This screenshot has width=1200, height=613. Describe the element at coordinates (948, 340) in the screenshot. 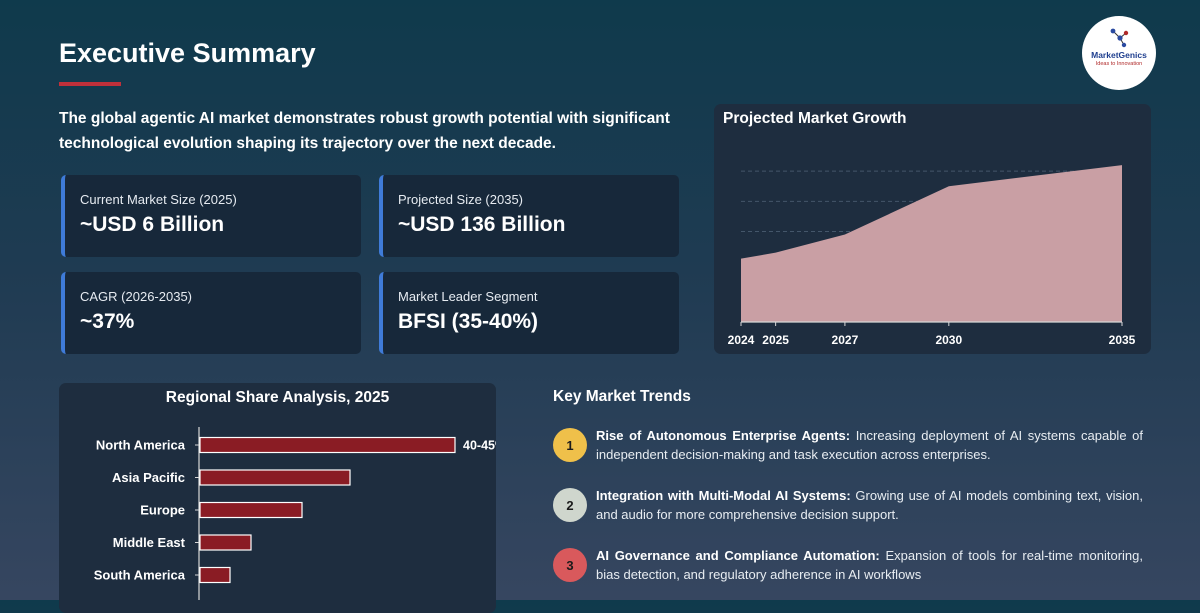

I see `x-tick-label: 2030` at that location.